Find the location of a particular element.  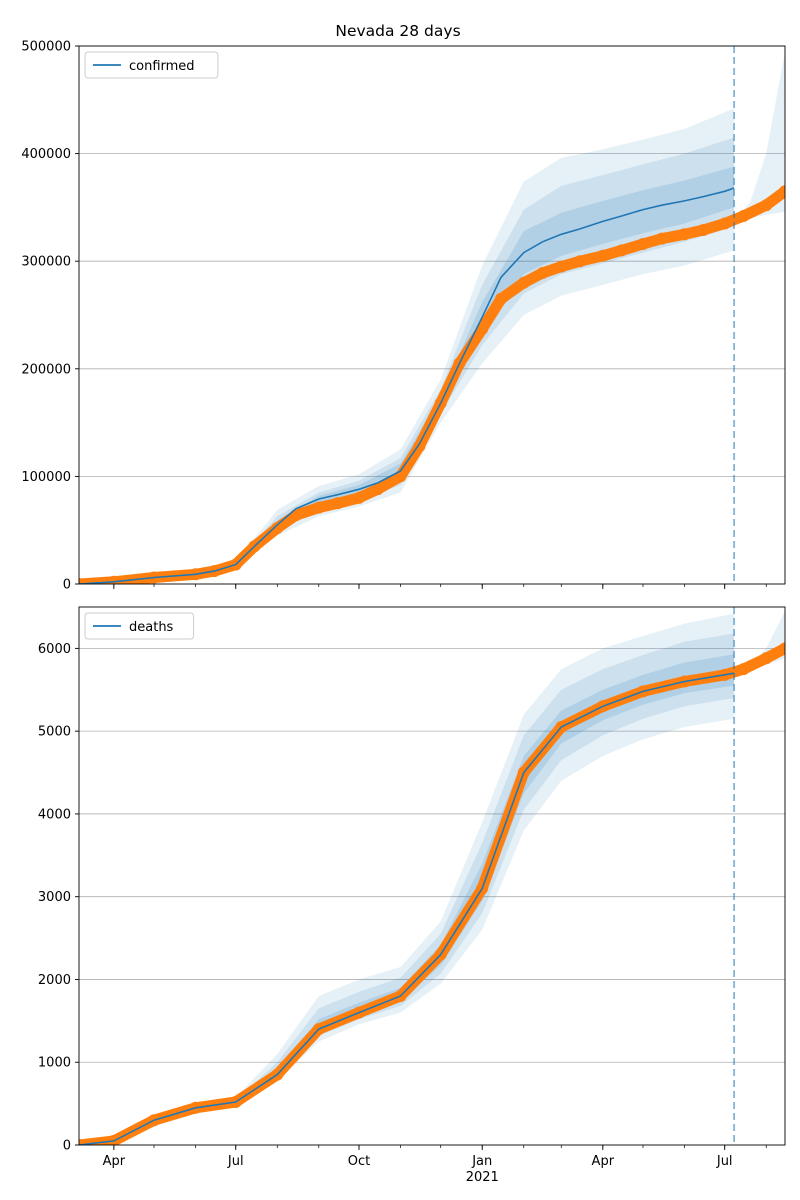

x-tick-label: Oct is located at coordinates (359, 1161).